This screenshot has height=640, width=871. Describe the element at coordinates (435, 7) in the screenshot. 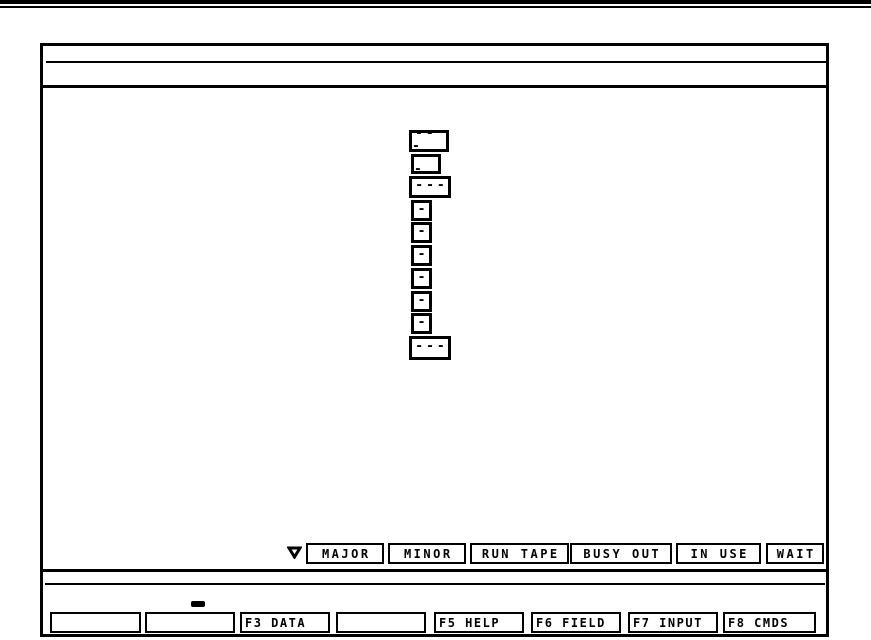

I see `top-thin-rule` at that location.